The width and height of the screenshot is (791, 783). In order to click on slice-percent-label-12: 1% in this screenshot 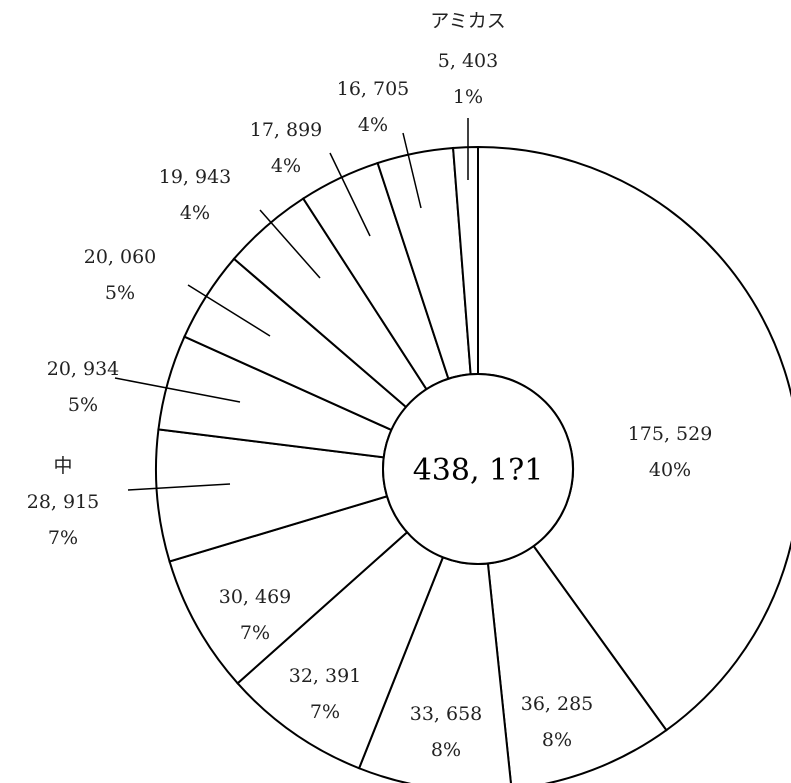, I will do `click(468, 97)`.